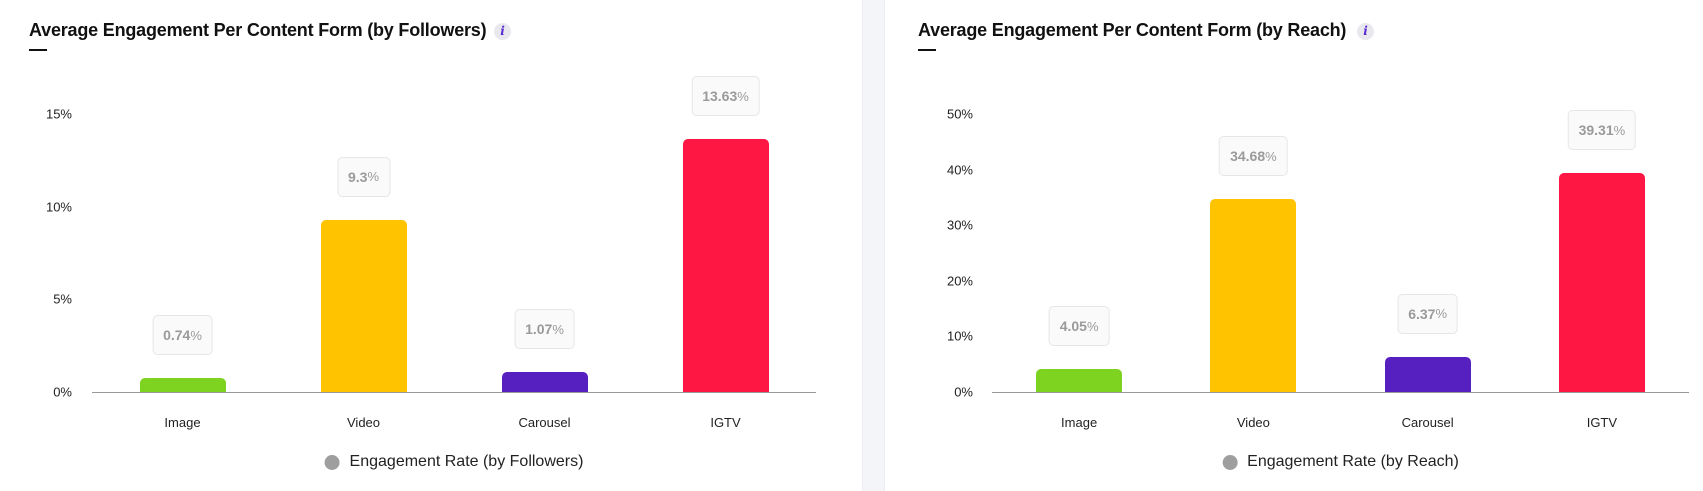  I want to click on y-tick-label: 5%, so click(62, 299).